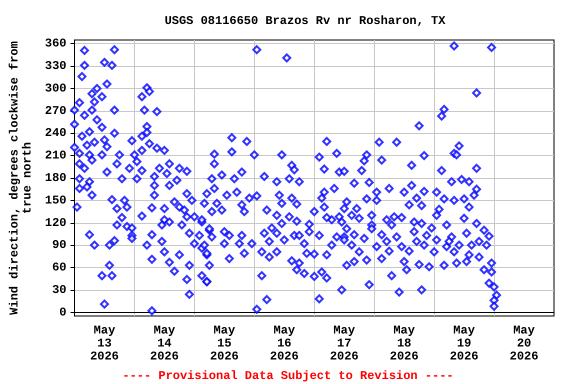  Describe the element at coordinates (55, 200) in the screenshot. I see `y-tick-label: 150` at that location.